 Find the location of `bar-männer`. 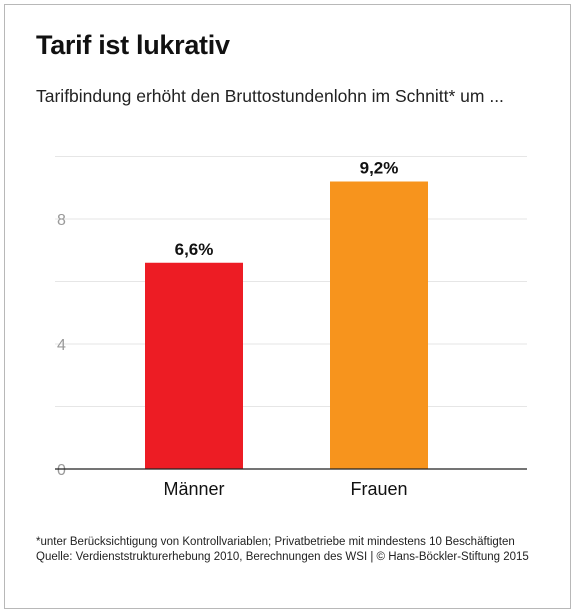

bar-männer is located at coordinates (194, 365).